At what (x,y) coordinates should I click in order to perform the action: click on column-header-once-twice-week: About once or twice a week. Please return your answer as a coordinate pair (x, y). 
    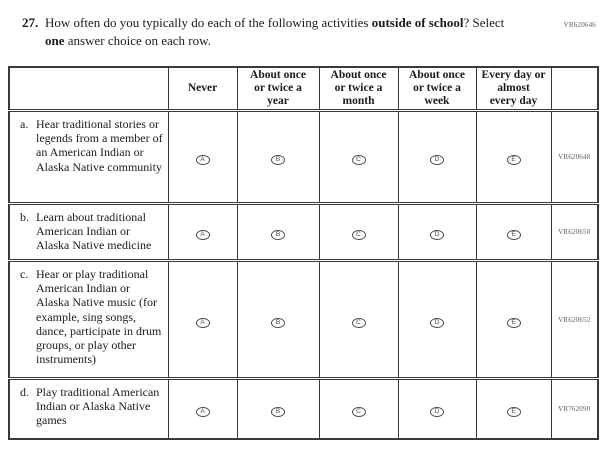
    Looking at the image, I should click on (437, 89).